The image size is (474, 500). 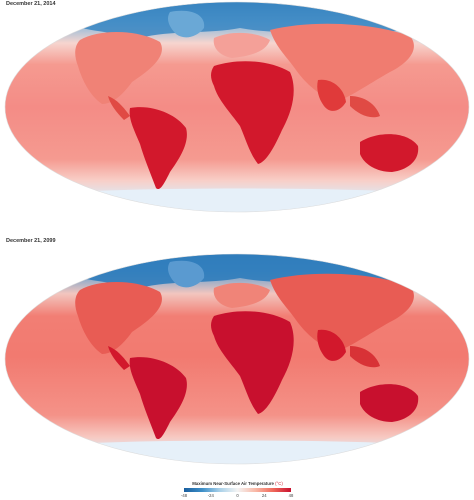 What do you see at coordinates (291, 495) in the screenshot?
I see `legend-tick-48: 48` at bounding box center [291, 495].